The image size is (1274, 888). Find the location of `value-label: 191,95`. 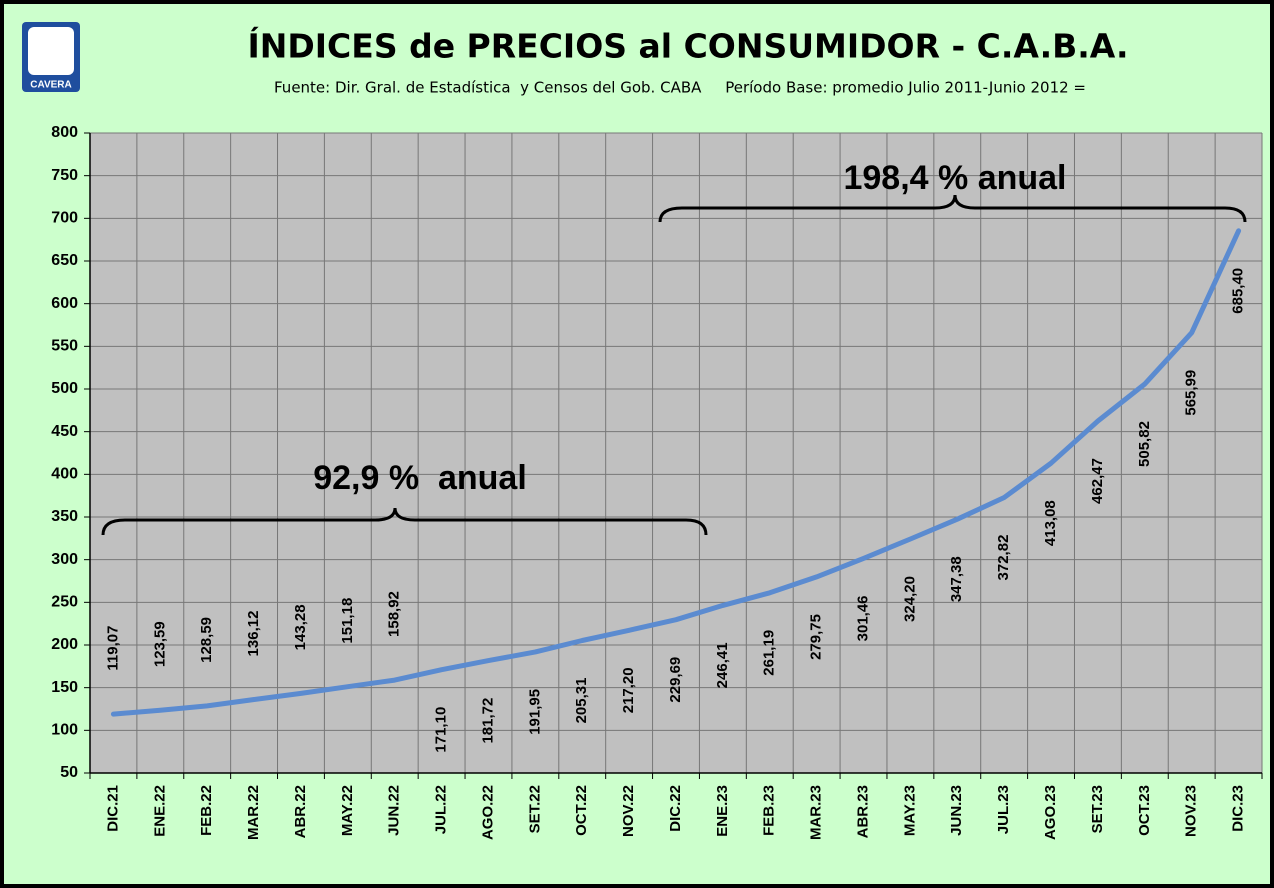

value-label: 191,95 is located at coordinates (534, 712).